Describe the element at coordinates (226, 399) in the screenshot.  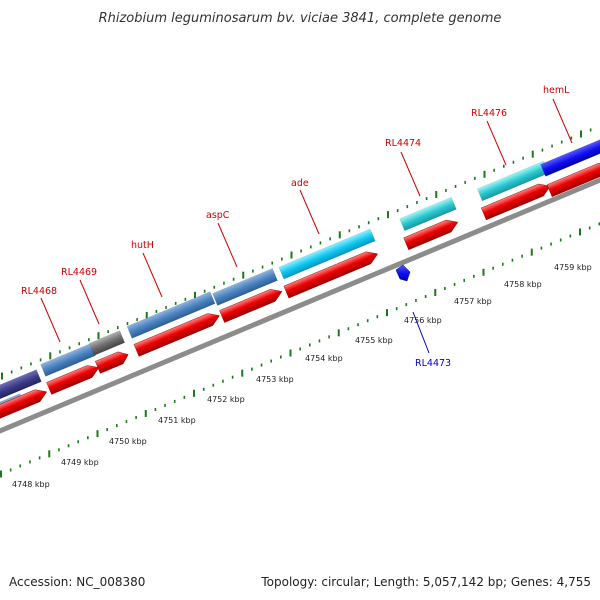
I see `kbp-label: 4752 kbp` at that location.